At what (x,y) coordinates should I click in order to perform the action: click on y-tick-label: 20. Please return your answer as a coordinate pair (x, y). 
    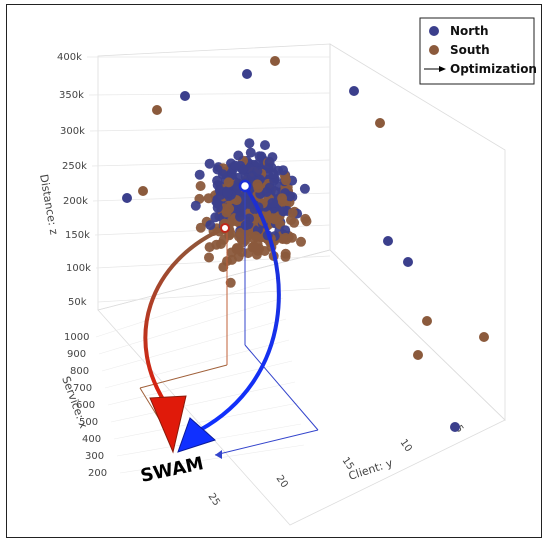
    Looking at the image, I should click on (282, 481).